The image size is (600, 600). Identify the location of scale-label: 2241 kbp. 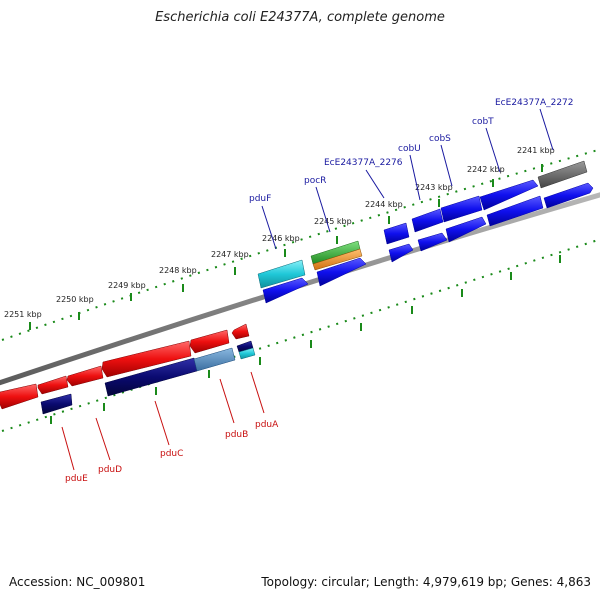
(536, 150).